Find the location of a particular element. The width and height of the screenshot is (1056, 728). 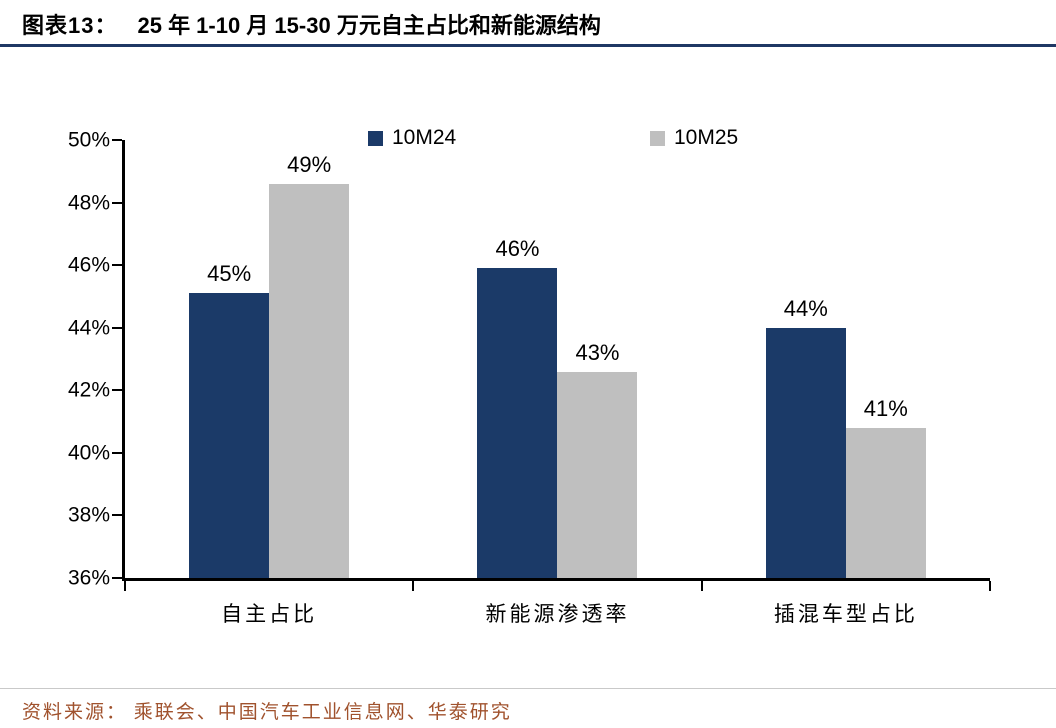

chart-title-text: 25 年 1-10 月 15-30 万元自主占比和新能源结构 is located at coordinates (369, 25).